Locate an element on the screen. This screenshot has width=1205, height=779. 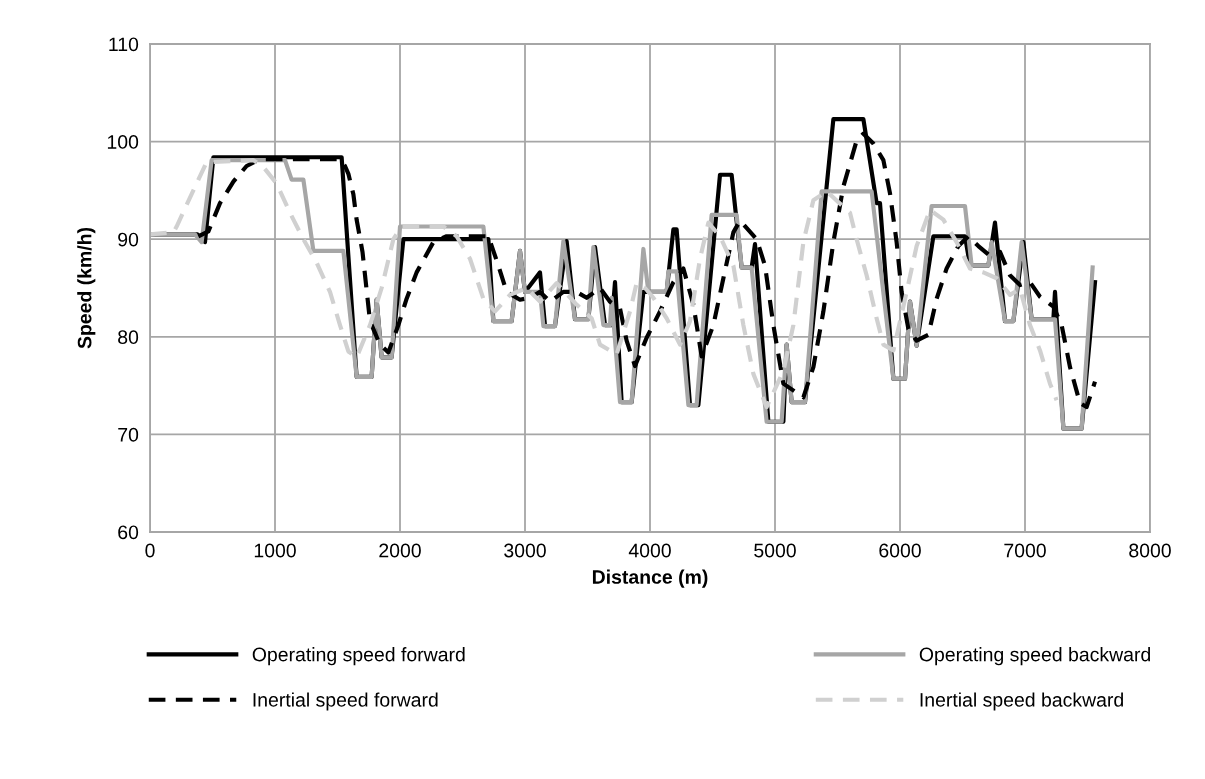
legend-label: Operating speed forward is located at coordinates (358, 656).